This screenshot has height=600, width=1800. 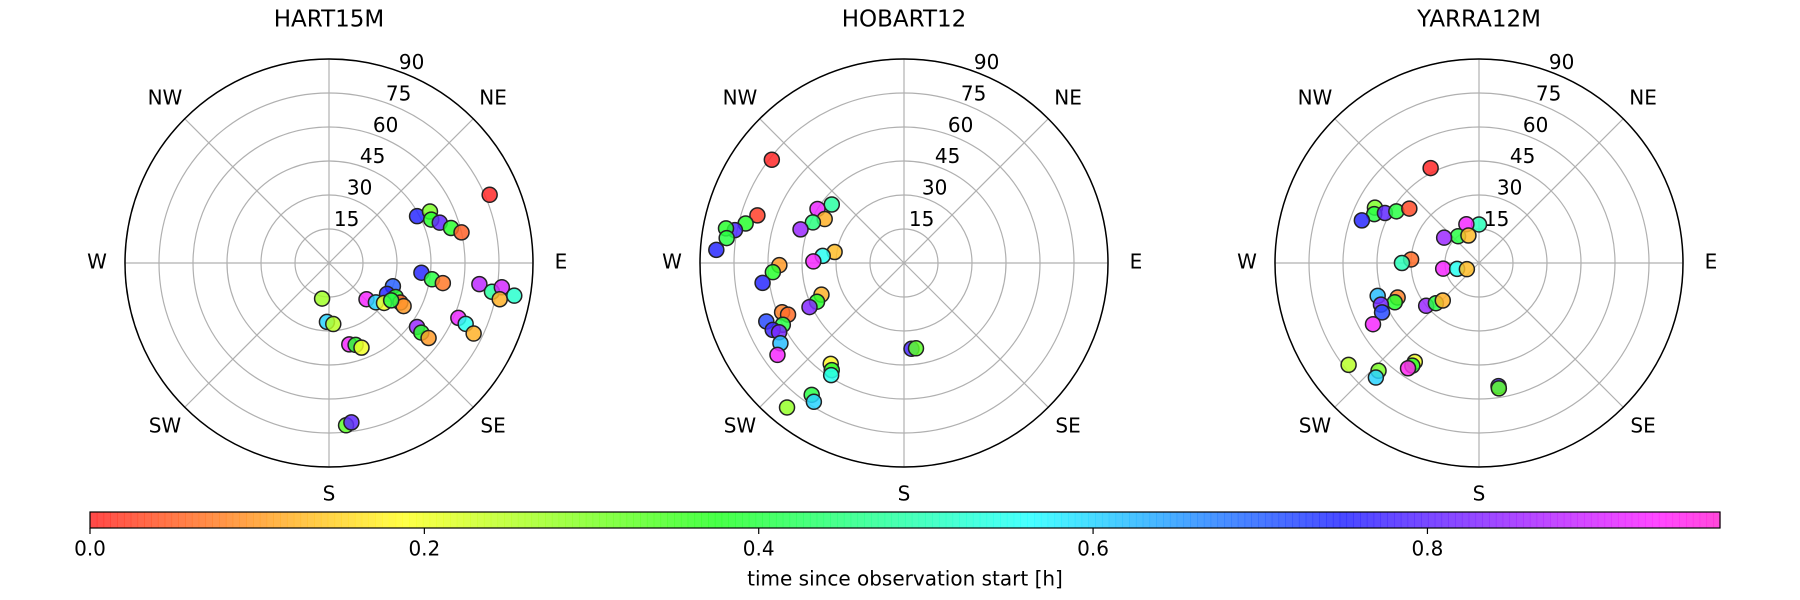 What do you see at coordinates (398, 93) in the screenshot?
I see `r-tick-label: 75` at bounding box center [398, 93].